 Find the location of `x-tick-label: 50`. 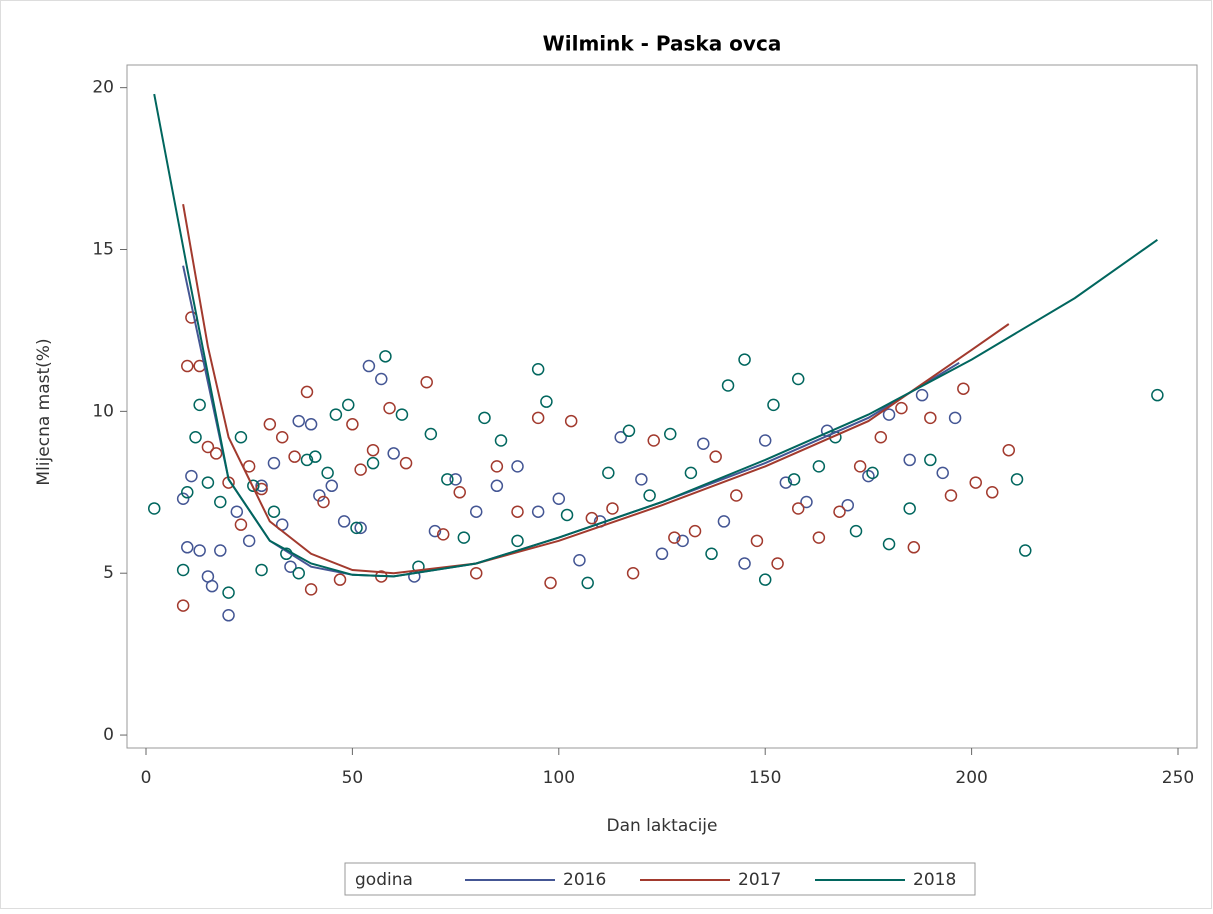

x-tick-label: 50 is located at coordinates (353, 778).